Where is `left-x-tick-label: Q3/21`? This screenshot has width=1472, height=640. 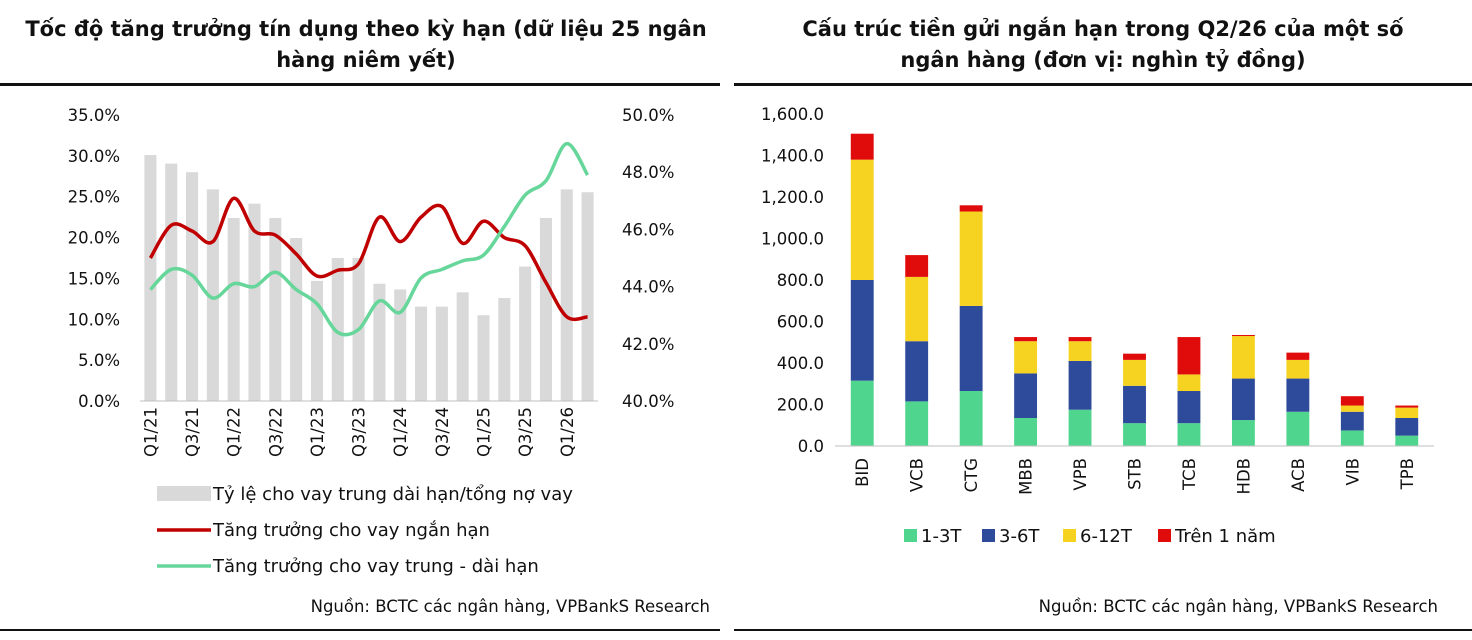
left-x-tick-label: Q3/21 is located at coordinates (192, 432).